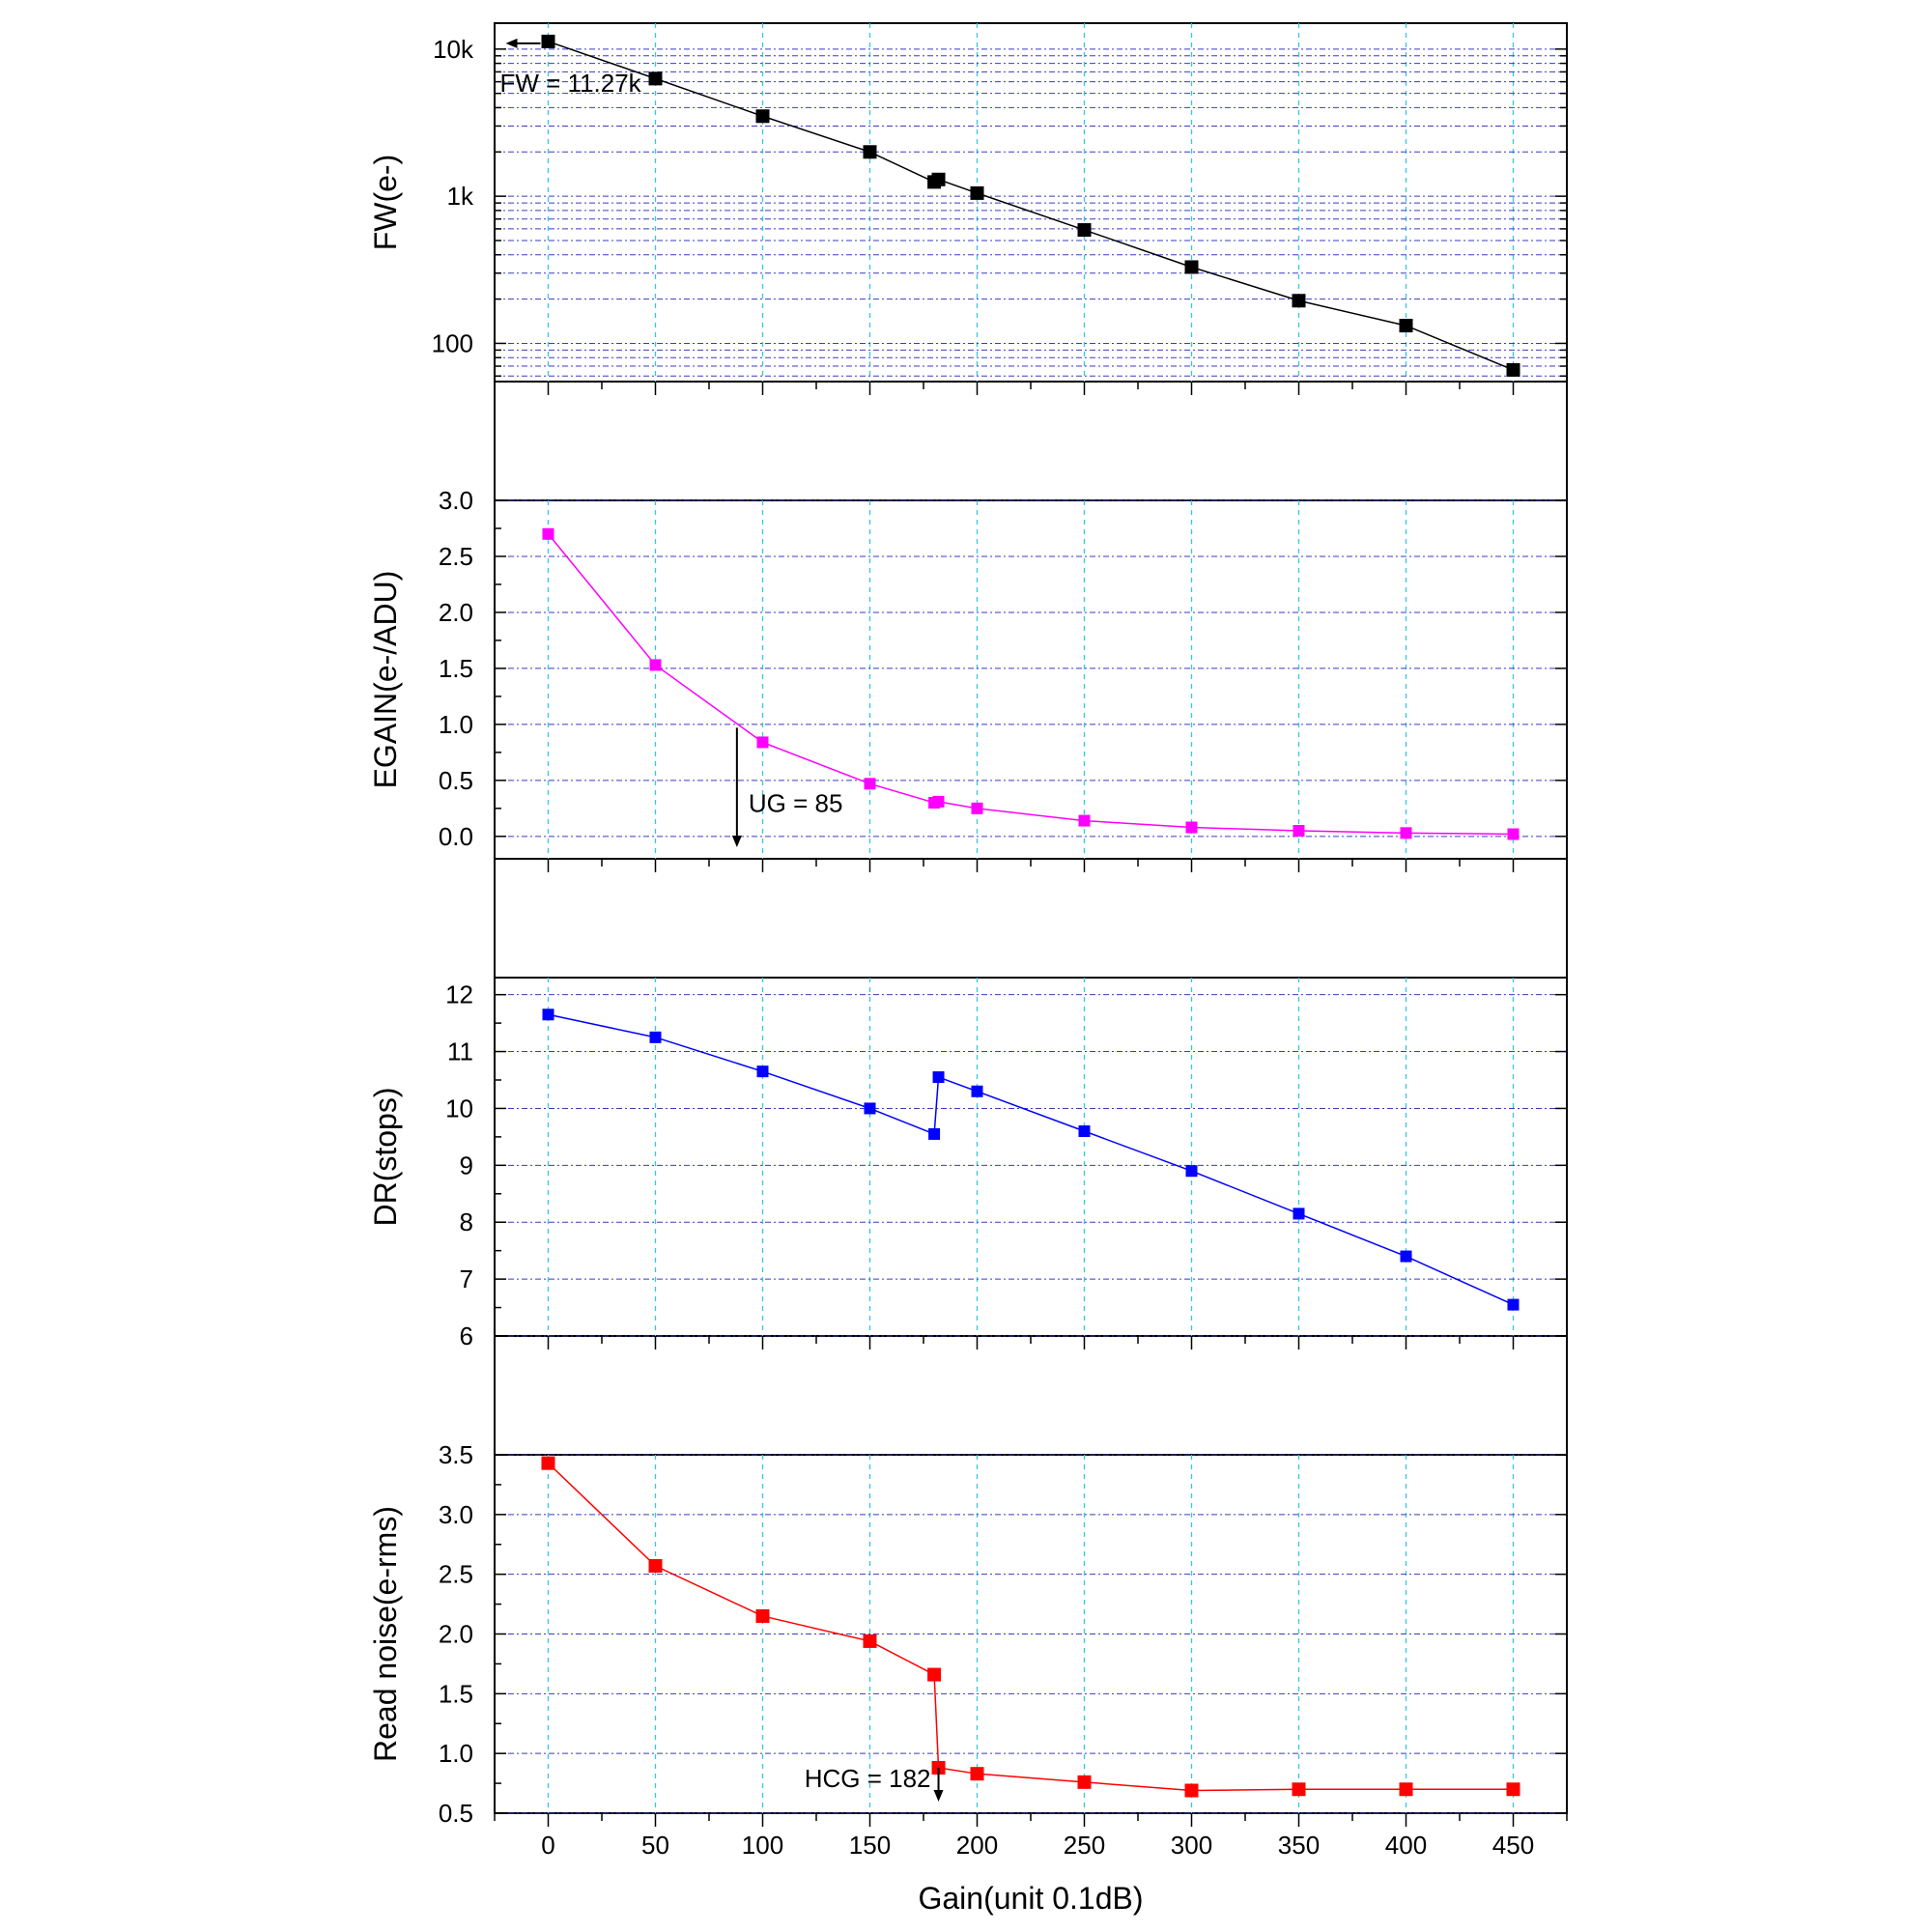 This screenshot has height=1932, width=1932. I want to click on x-tick-label: 0, so click(547, 1845).